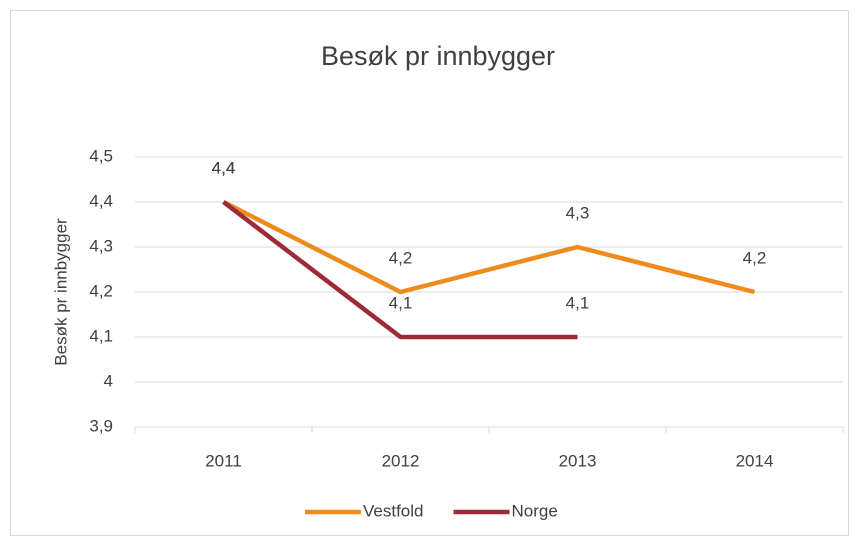  What do you see at coordinates (535, 510) in the screenshot?
I see `legend-label: Norge` at bounding box center [535, 510].